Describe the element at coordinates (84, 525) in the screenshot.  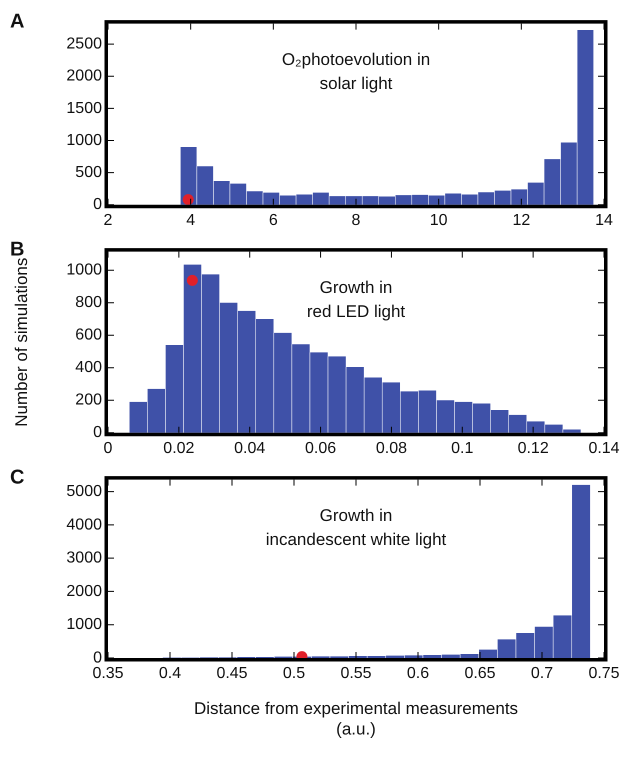
I see `y-tick-label: 4000` at that location.